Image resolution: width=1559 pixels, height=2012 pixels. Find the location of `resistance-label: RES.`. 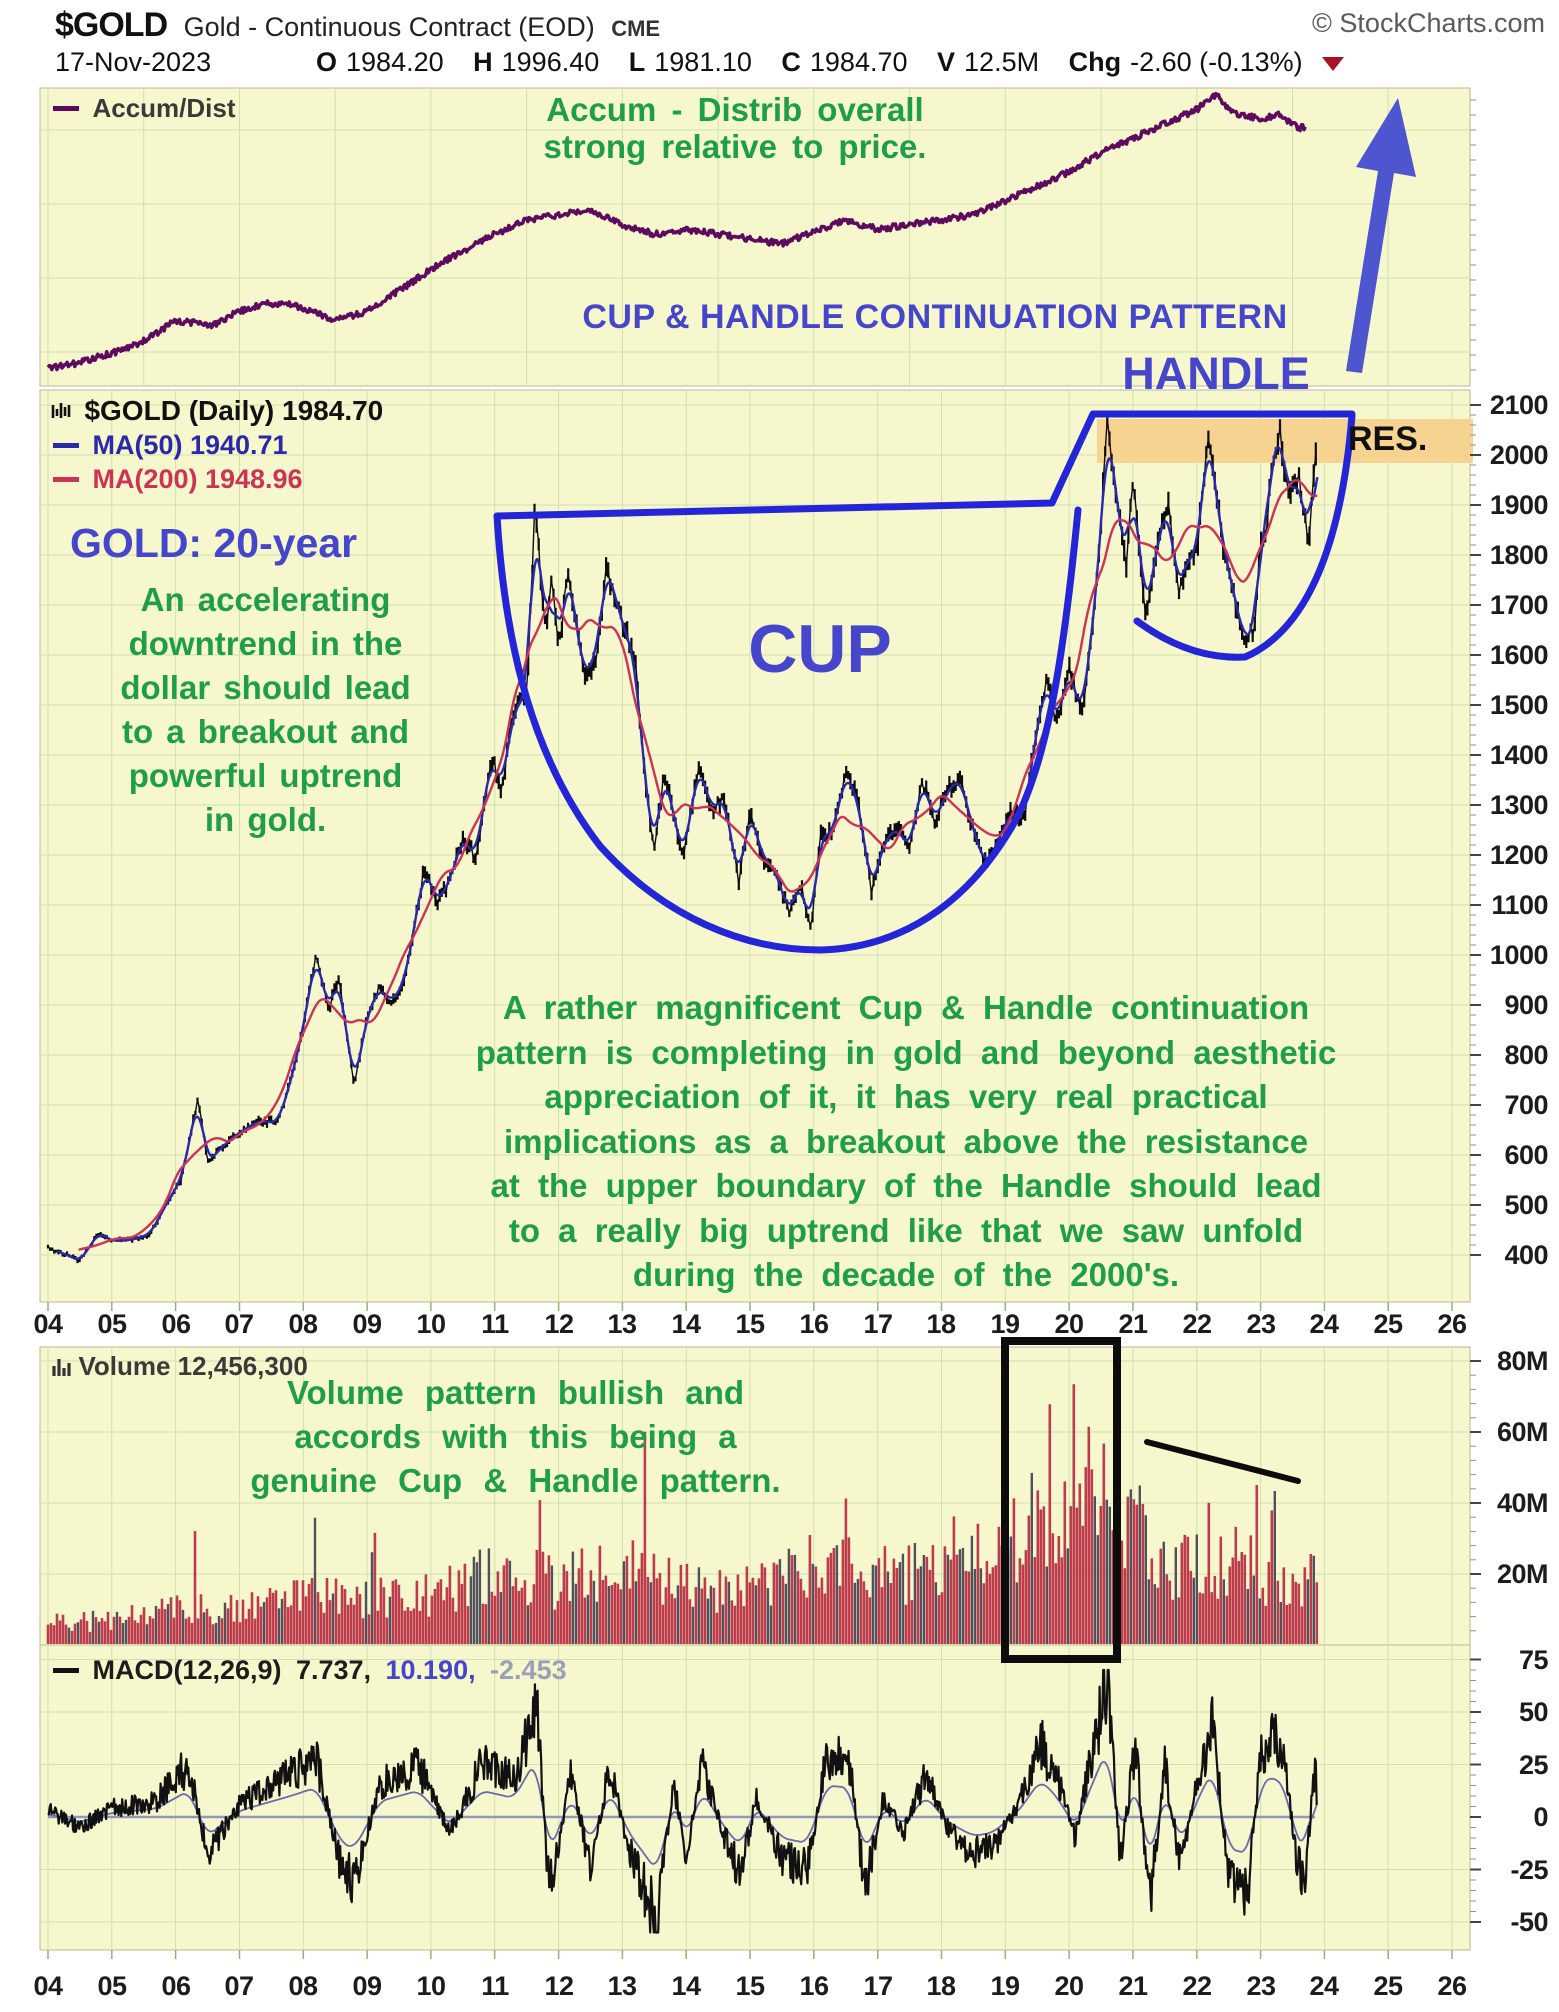

resistance-label: RES. is located at coordinates (1388, 439).